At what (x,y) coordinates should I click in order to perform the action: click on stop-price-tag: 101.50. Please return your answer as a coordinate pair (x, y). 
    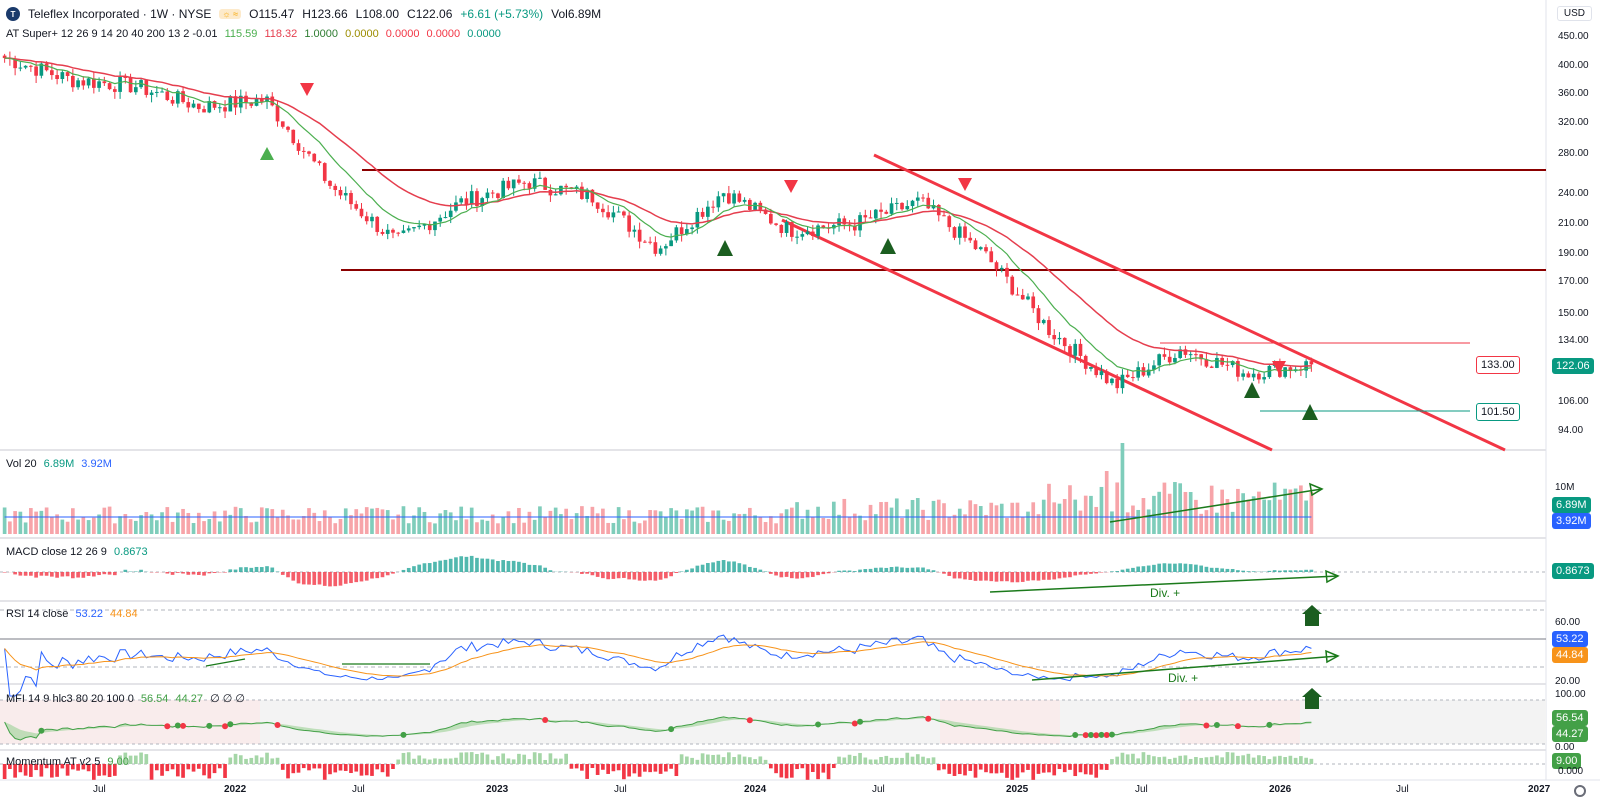
    Looking at the image, I should click on (1498, 412).